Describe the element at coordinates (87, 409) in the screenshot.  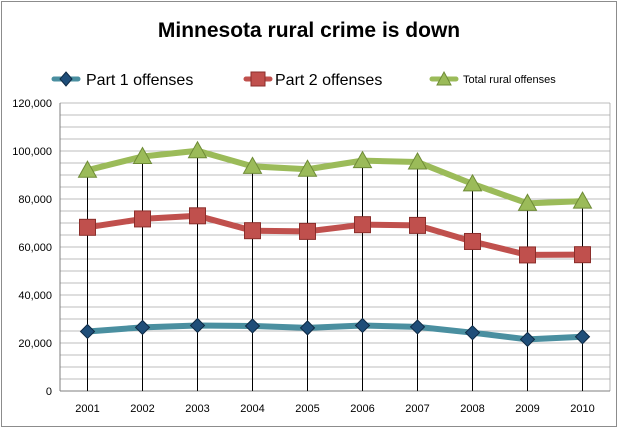
I see `x-tick-label: 2001` at that location.